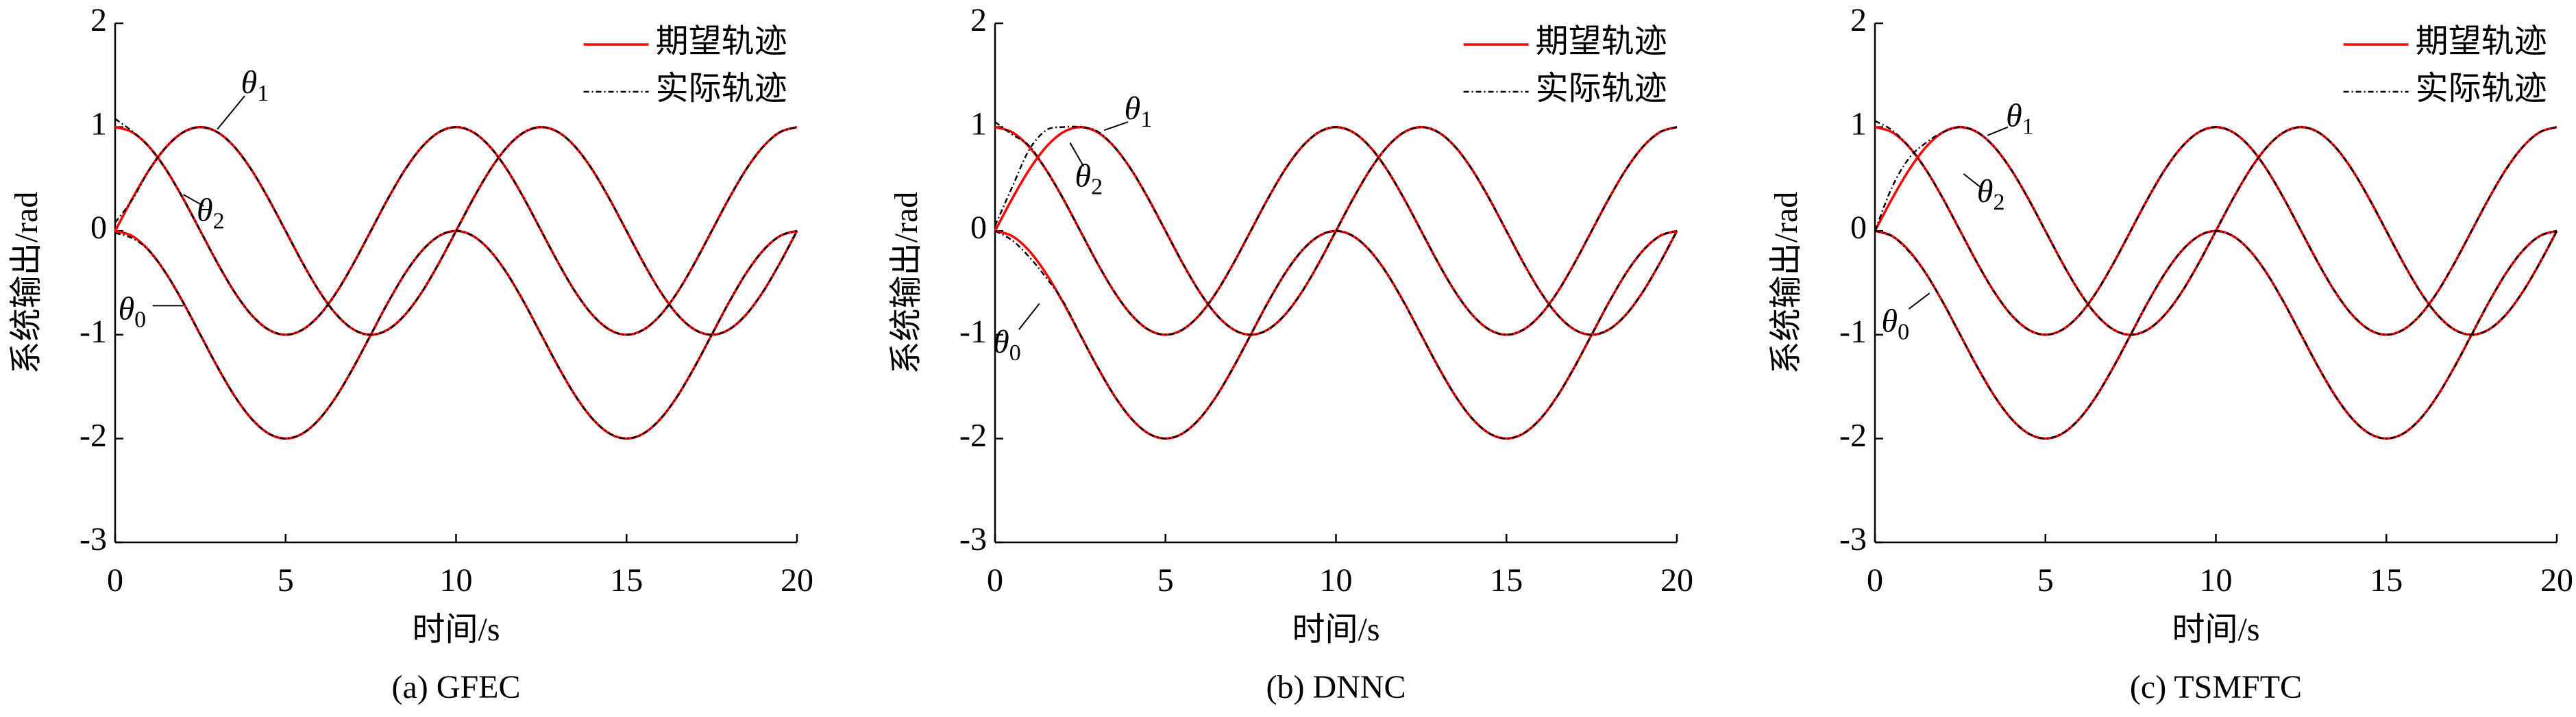  Describe the element at coordinates (1336, 687) in the screenshot. I see `caption: (b) DNNC` at that location.